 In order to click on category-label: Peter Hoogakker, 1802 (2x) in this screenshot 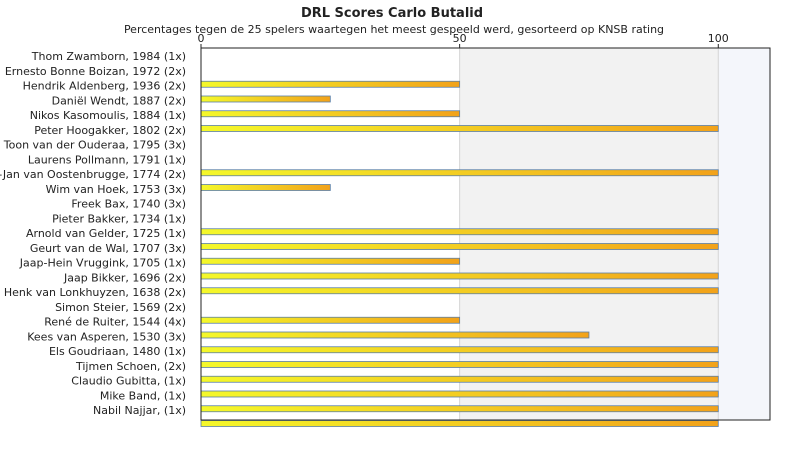, I will do `click(110, 130)`.